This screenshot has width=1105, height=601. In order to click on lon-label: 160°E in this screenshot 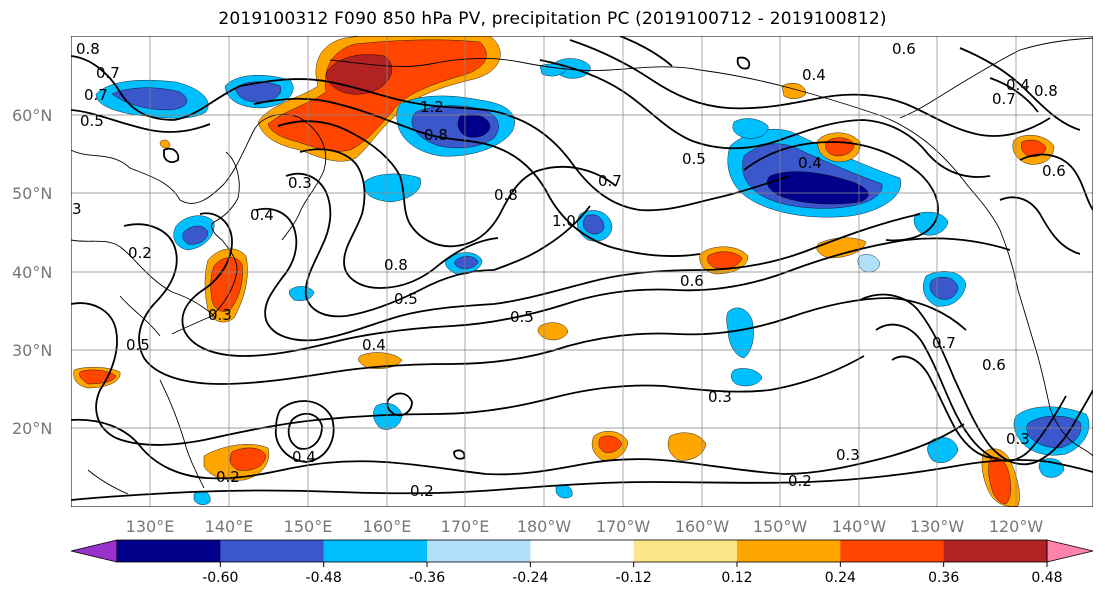, I will do `click(387, 526)`.